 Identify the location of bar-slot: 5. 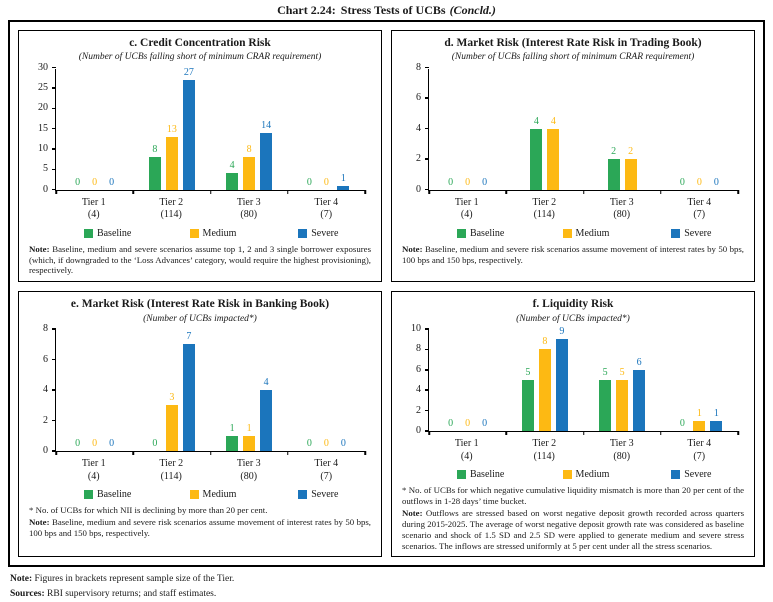
(622, 399).